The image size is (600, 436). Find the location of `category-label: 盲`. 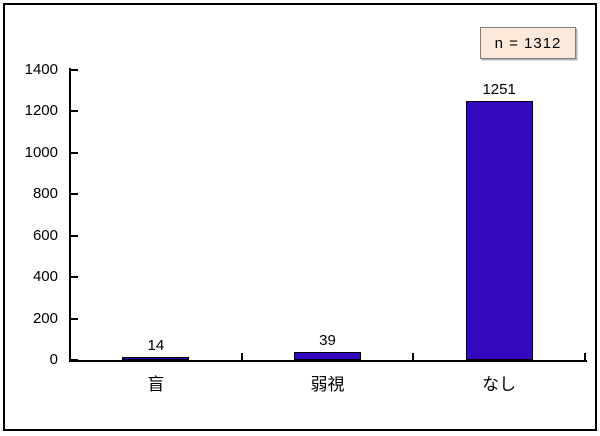

category-label: 盲 is located at coordinates (156, 384).